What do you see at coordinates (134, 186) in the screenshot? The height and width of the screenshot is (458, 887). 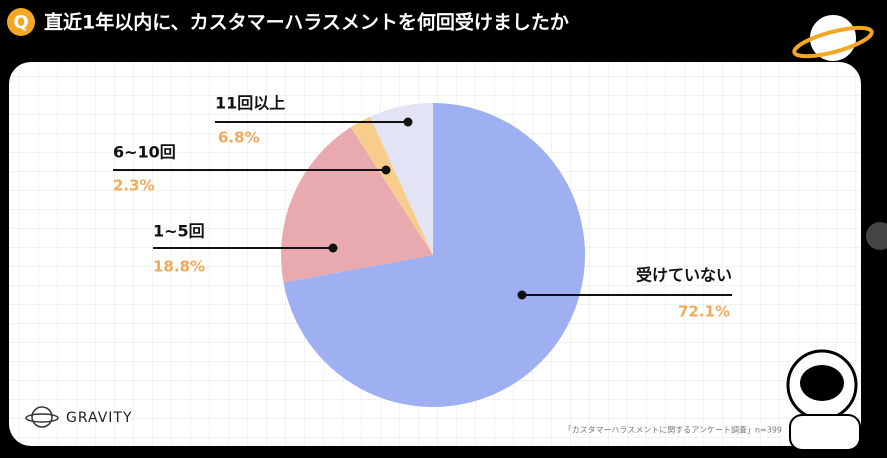 I see `slice-value: 2.3%` at bounding box center [134, 186].